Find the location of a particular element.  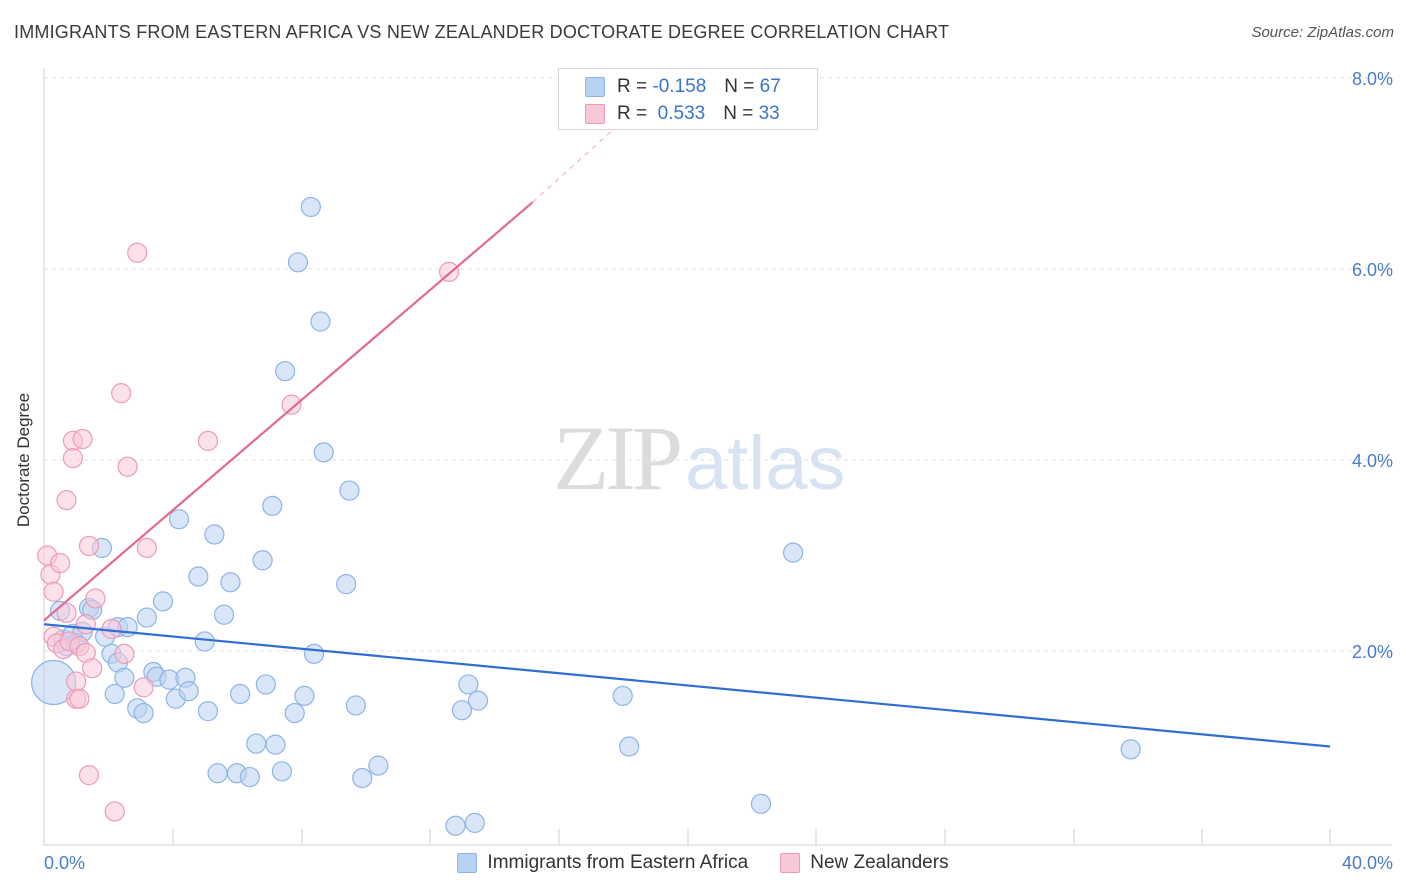

legend-n-value: 67 is located at coordinates (770, 86).